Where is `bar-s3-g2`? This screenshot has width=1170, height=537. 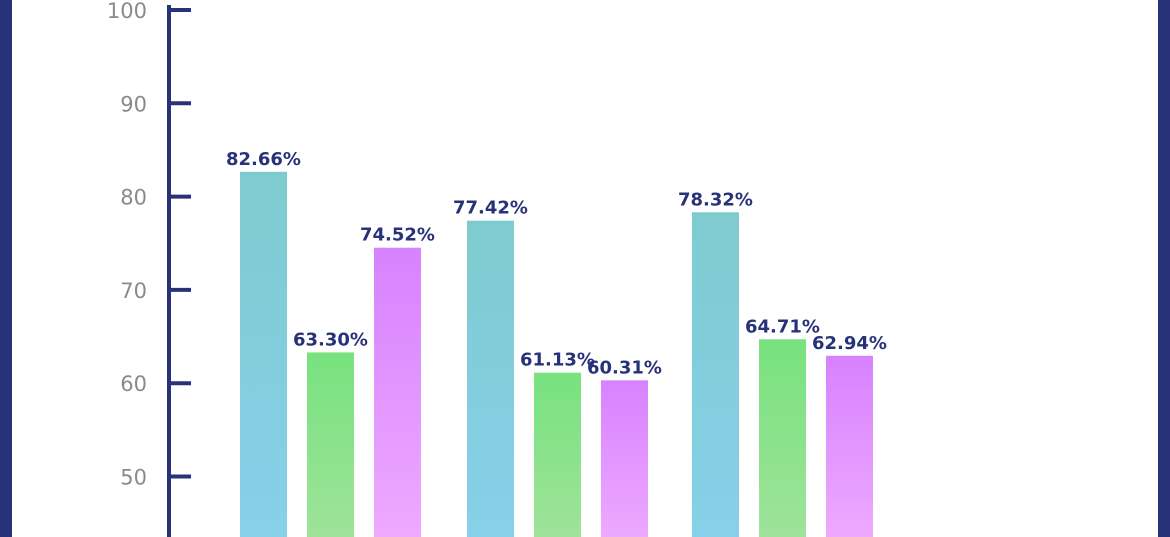
bar-s3-g2 is located at coordinates (624, 458).